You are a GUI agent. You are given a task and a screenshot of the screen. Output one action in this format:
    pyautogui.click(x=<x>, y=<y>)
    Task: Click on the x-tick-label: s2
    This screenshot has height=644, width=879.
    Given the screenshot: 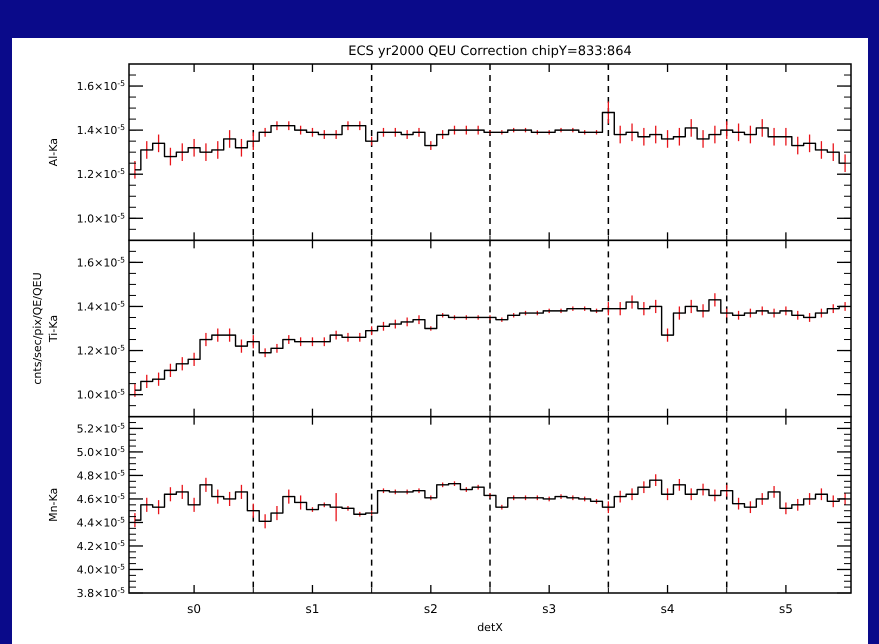 What is the action you would take?
    pyautogui.click(x=431, y=609)
    